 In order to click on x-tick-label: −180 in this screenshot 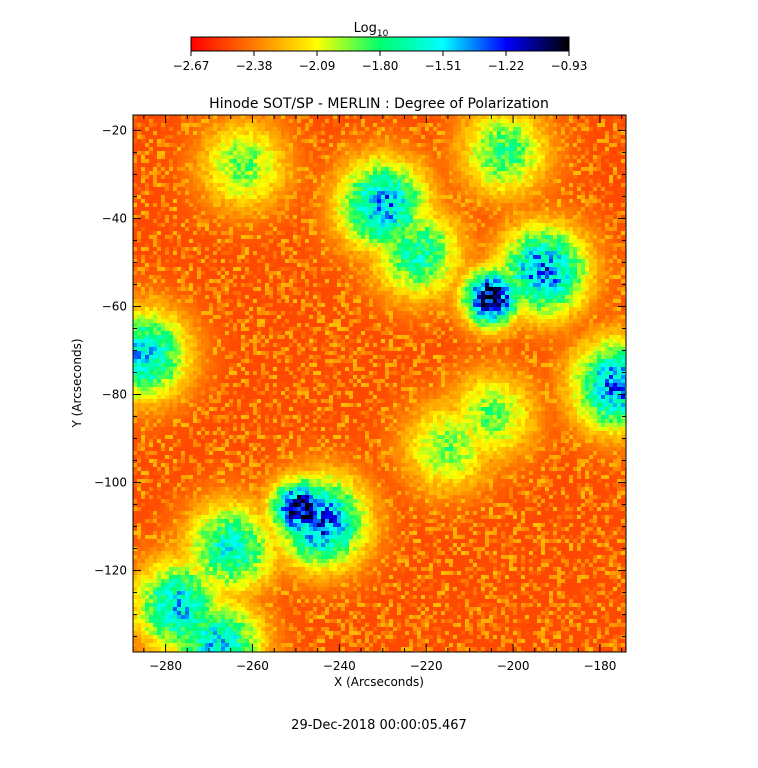, I will do `click(599, 666)`.